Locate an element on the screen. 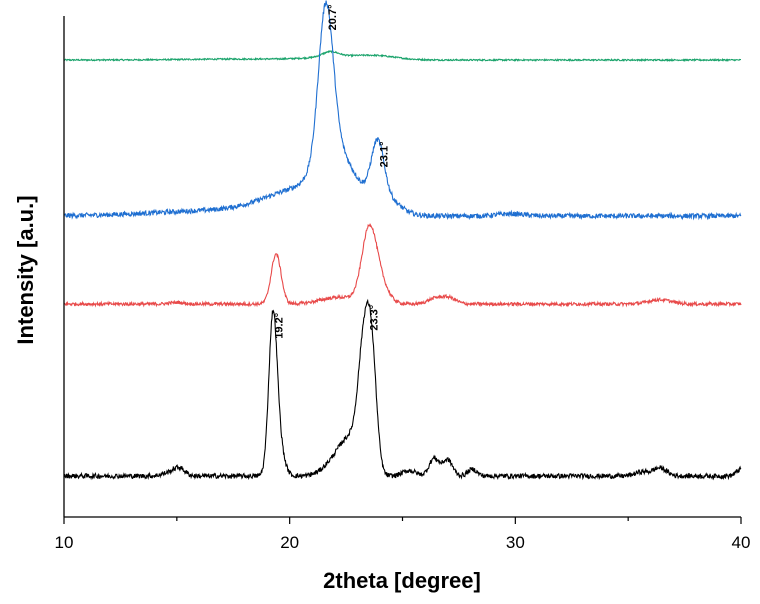 The image size is (760, 604). peak-label: 23.3° is located at coordinates (375, 318).